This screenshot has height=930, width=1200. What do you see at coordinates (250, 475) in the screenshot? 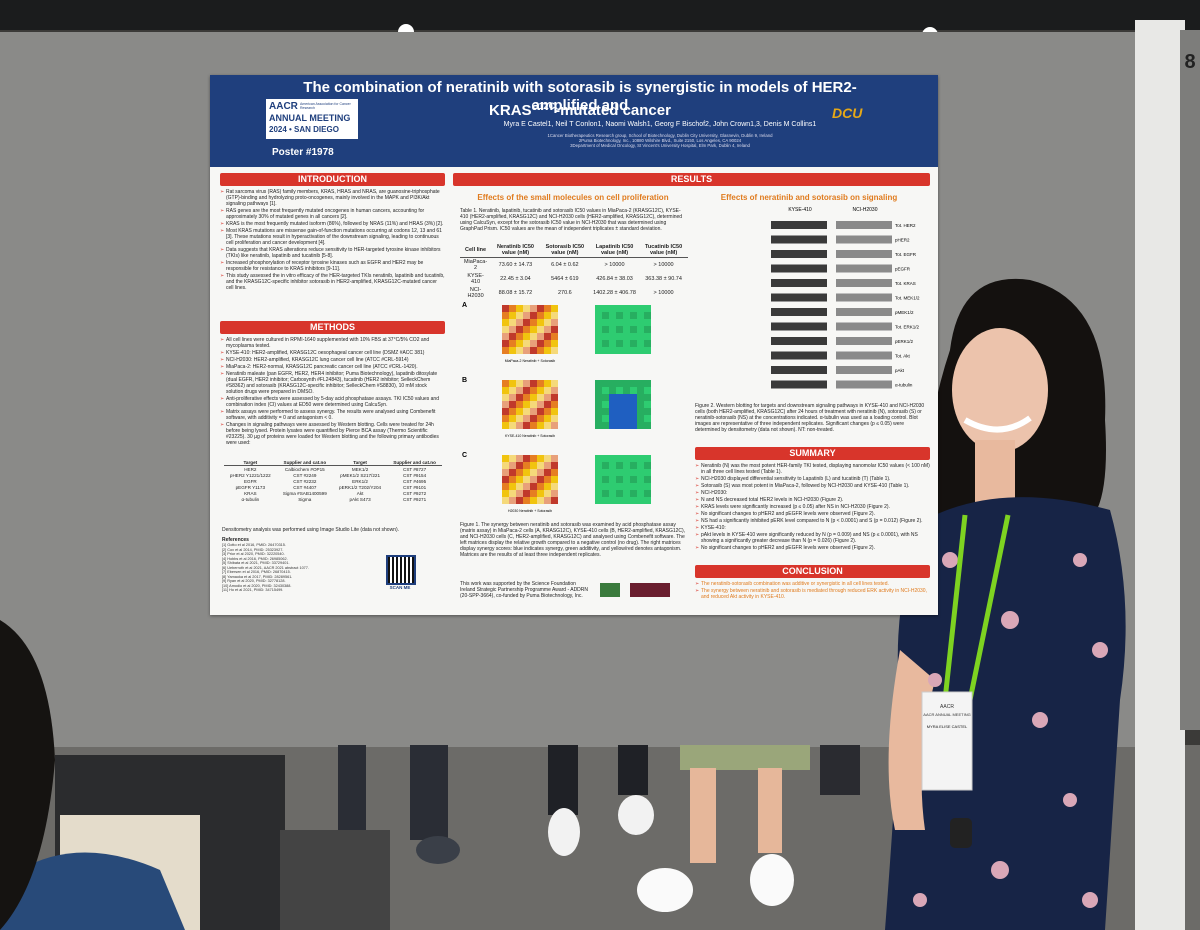
I see `table-cell: pHER2 Y1221/1222` at bounding box center [250, 475].